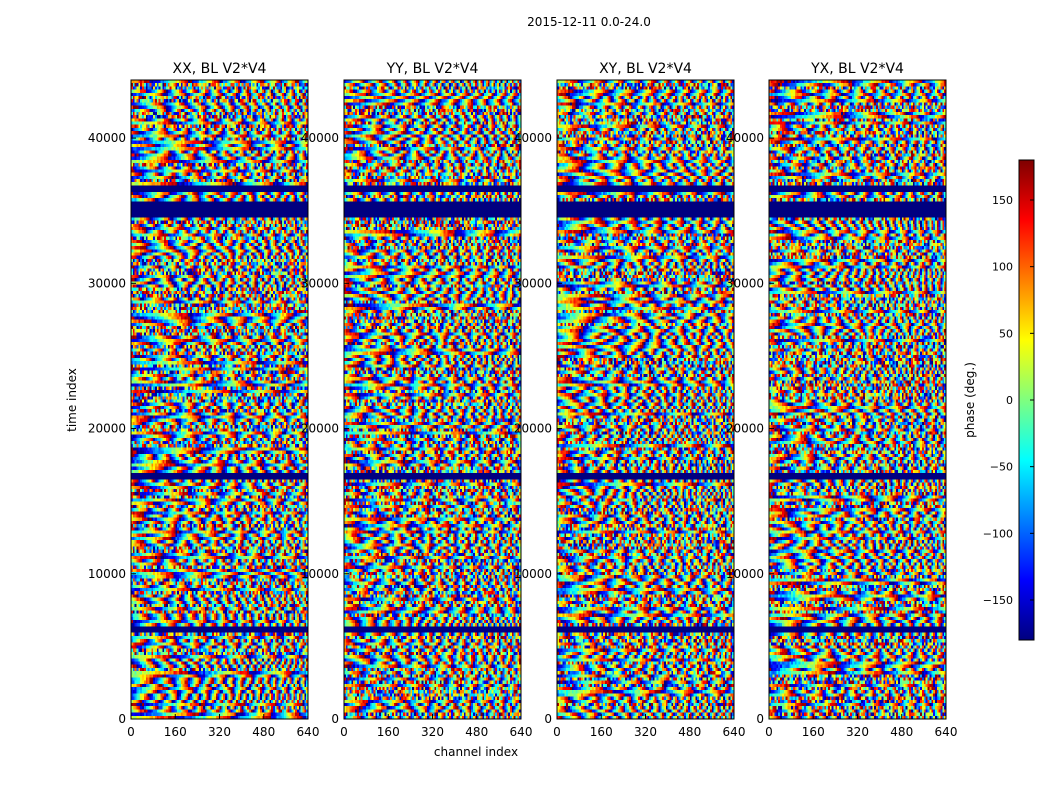  I want to click on panel-1-title: XX, BL V2*V4, so click(220, 69).